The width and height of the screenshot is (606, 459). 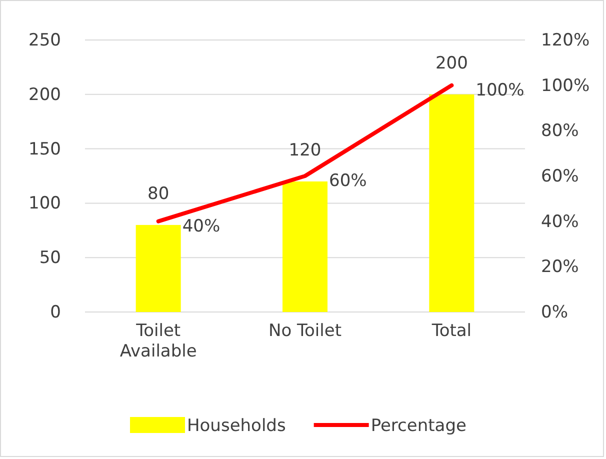 What do you see at coordinates (565, 86) in the screenshot?
I see `y2-tick-label: 100%` at bounding box center [565, 86].